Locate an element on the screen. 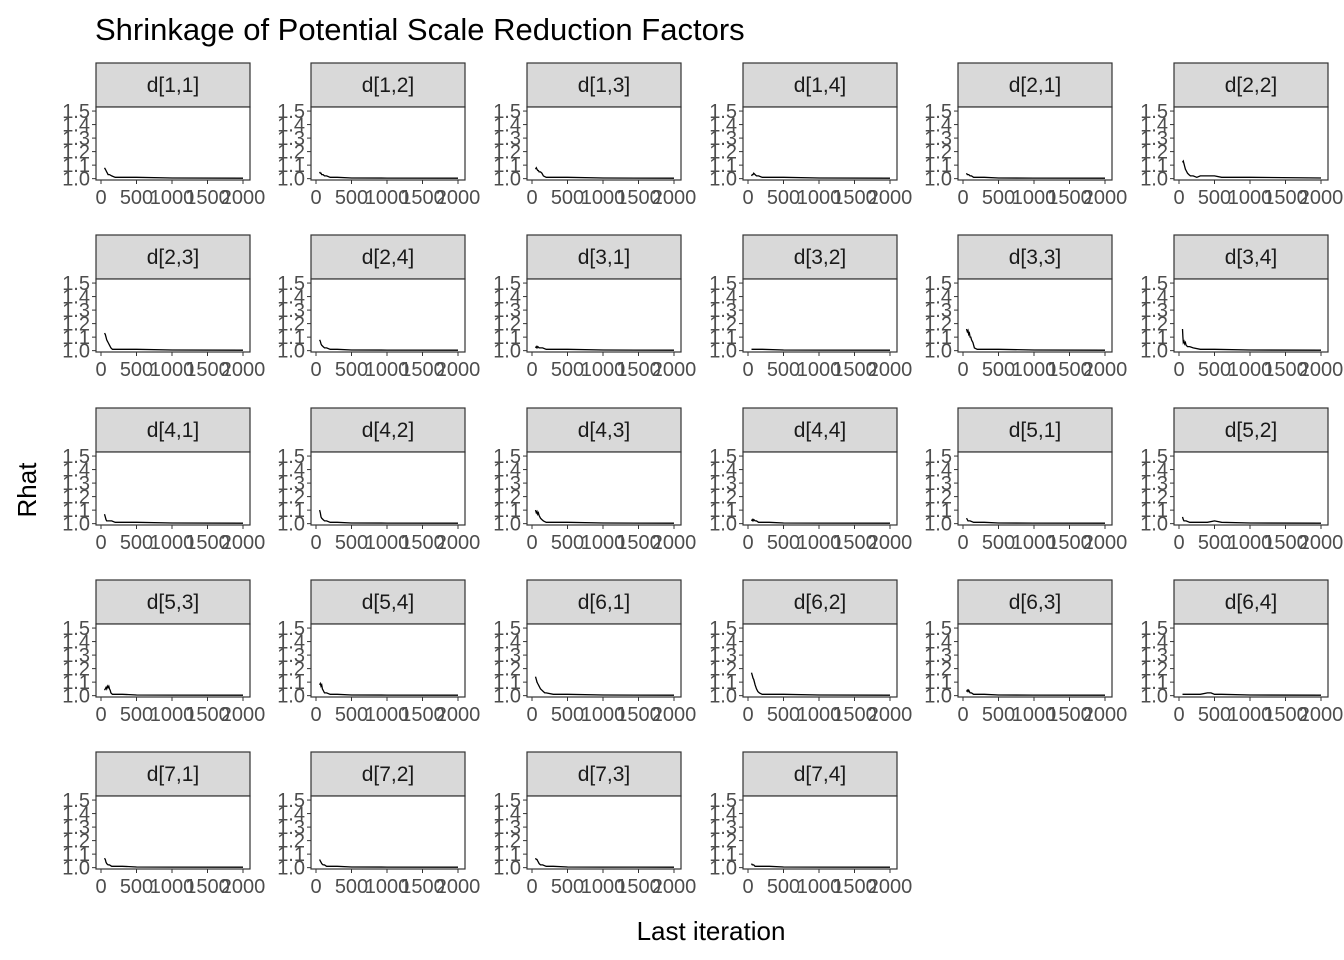  strip-label: d[2,2] is located at coordinates (1251, 85).